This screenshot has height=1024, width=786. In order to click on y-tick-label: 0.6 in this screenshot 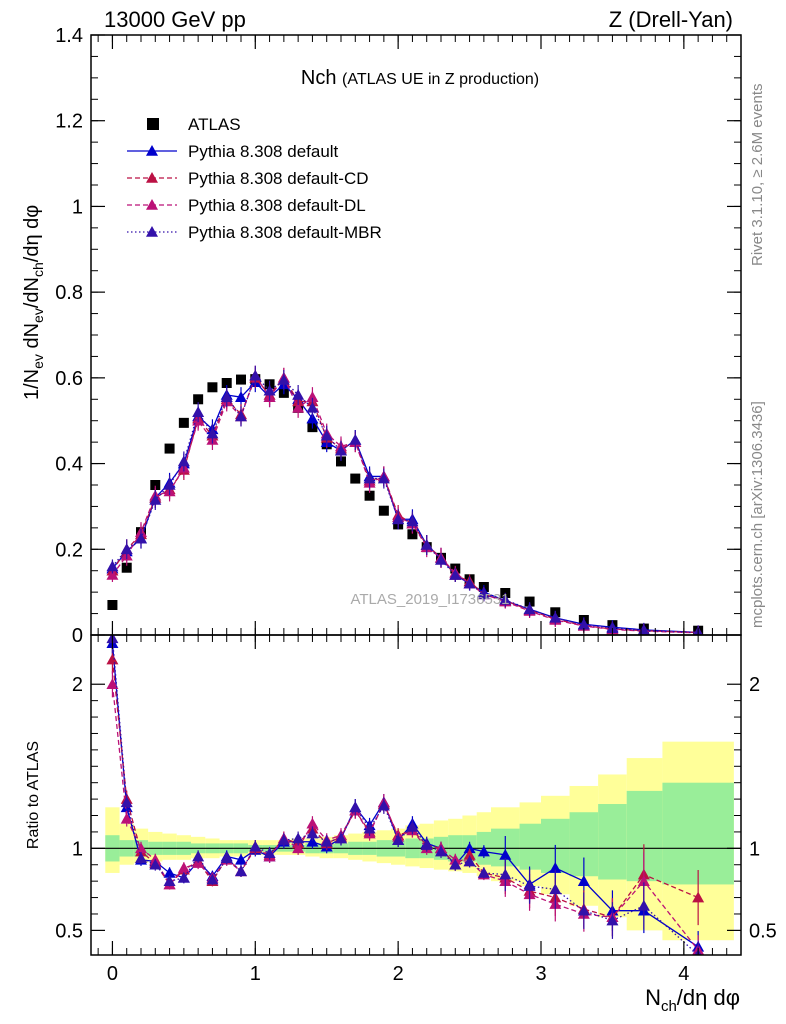, I will do `click(69, 379)`.